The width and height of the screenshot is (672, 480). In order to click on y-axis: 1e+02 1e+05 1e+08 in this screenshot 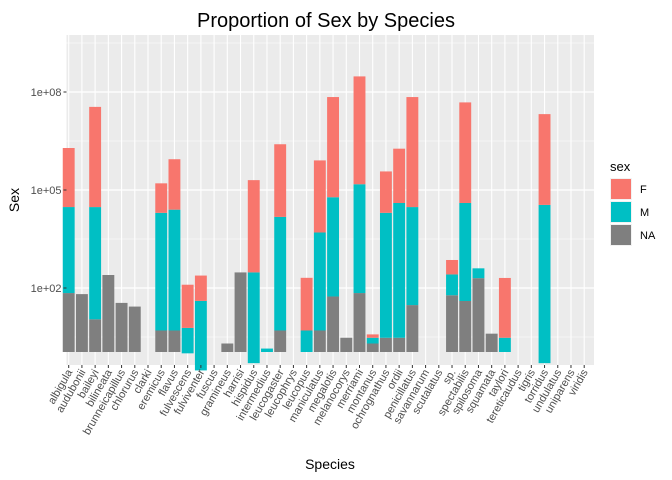, I will do `click(49, 191)`.